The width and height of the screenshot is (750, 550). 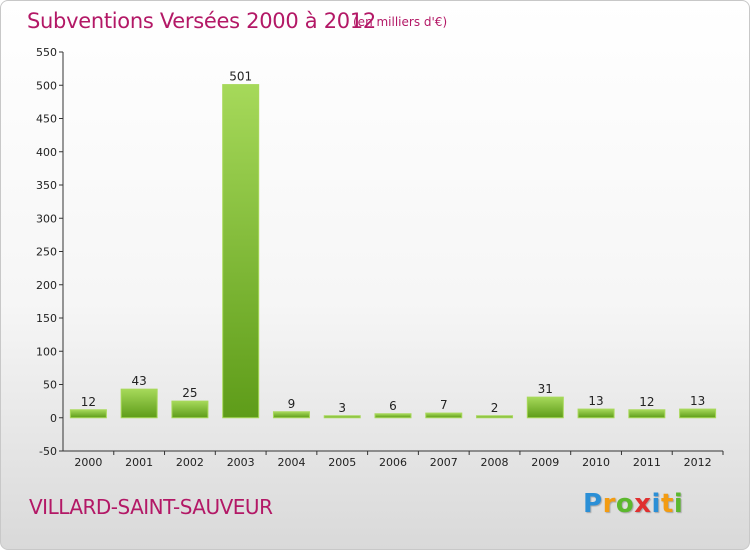 I want to click on data-label: 43, so click(x=139, y=381).